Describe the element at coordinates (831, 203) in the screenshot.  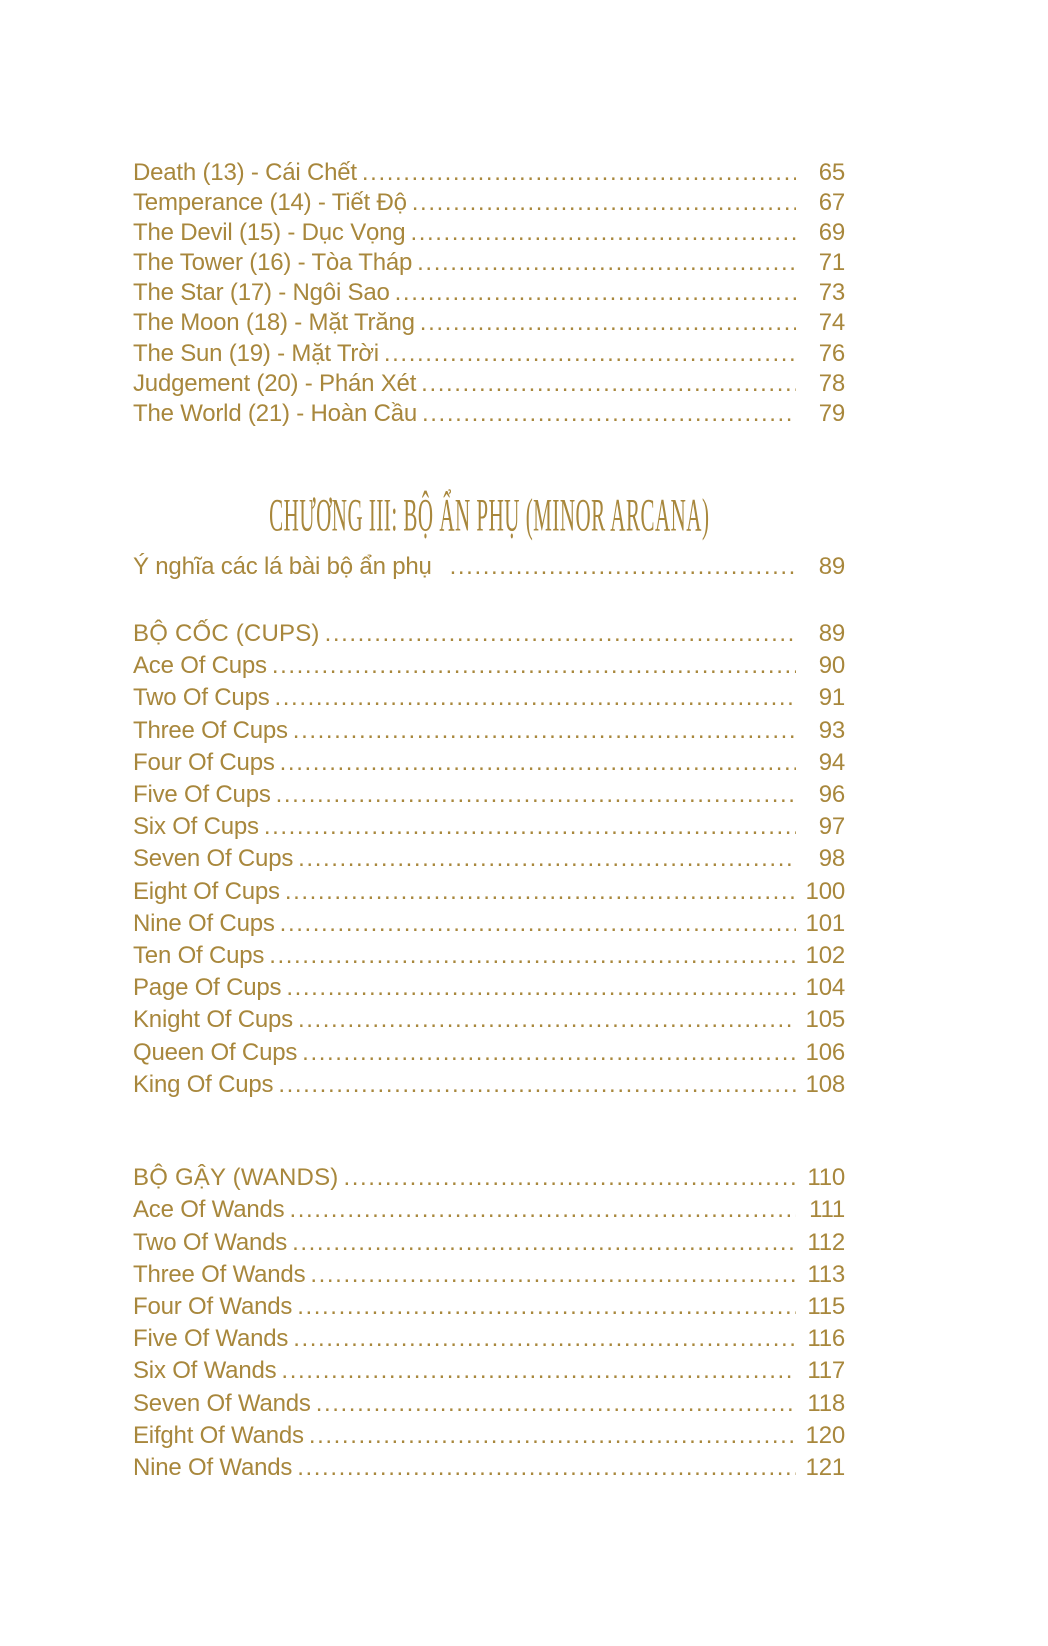
I see `toc-entry-page: 67` at that location.